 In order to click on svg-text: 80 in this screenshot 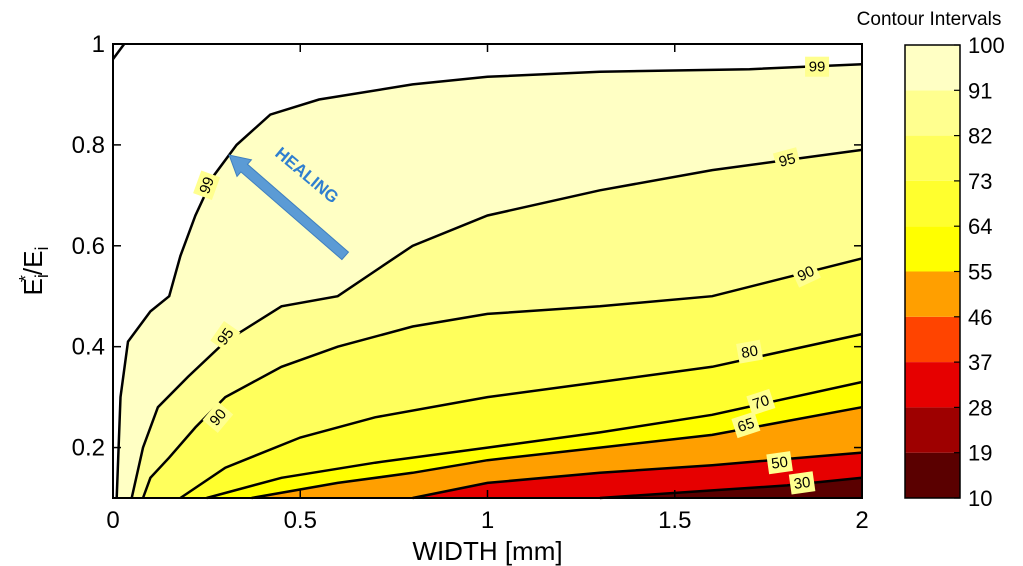, I will do `click(749, 352)`.